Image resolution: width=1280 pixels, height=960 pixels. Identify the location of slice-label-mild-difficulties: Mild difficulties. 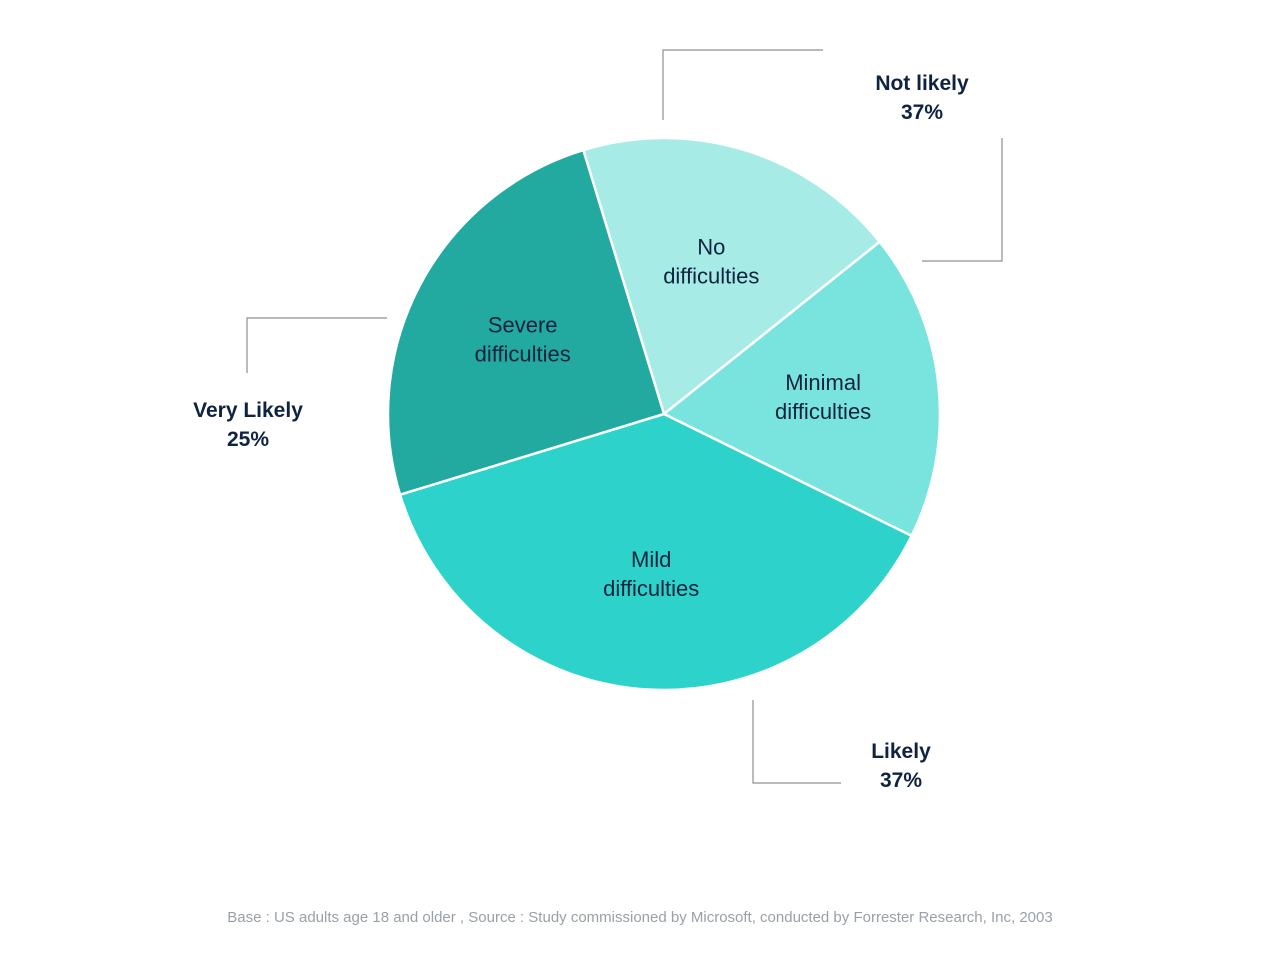
(651, 574).